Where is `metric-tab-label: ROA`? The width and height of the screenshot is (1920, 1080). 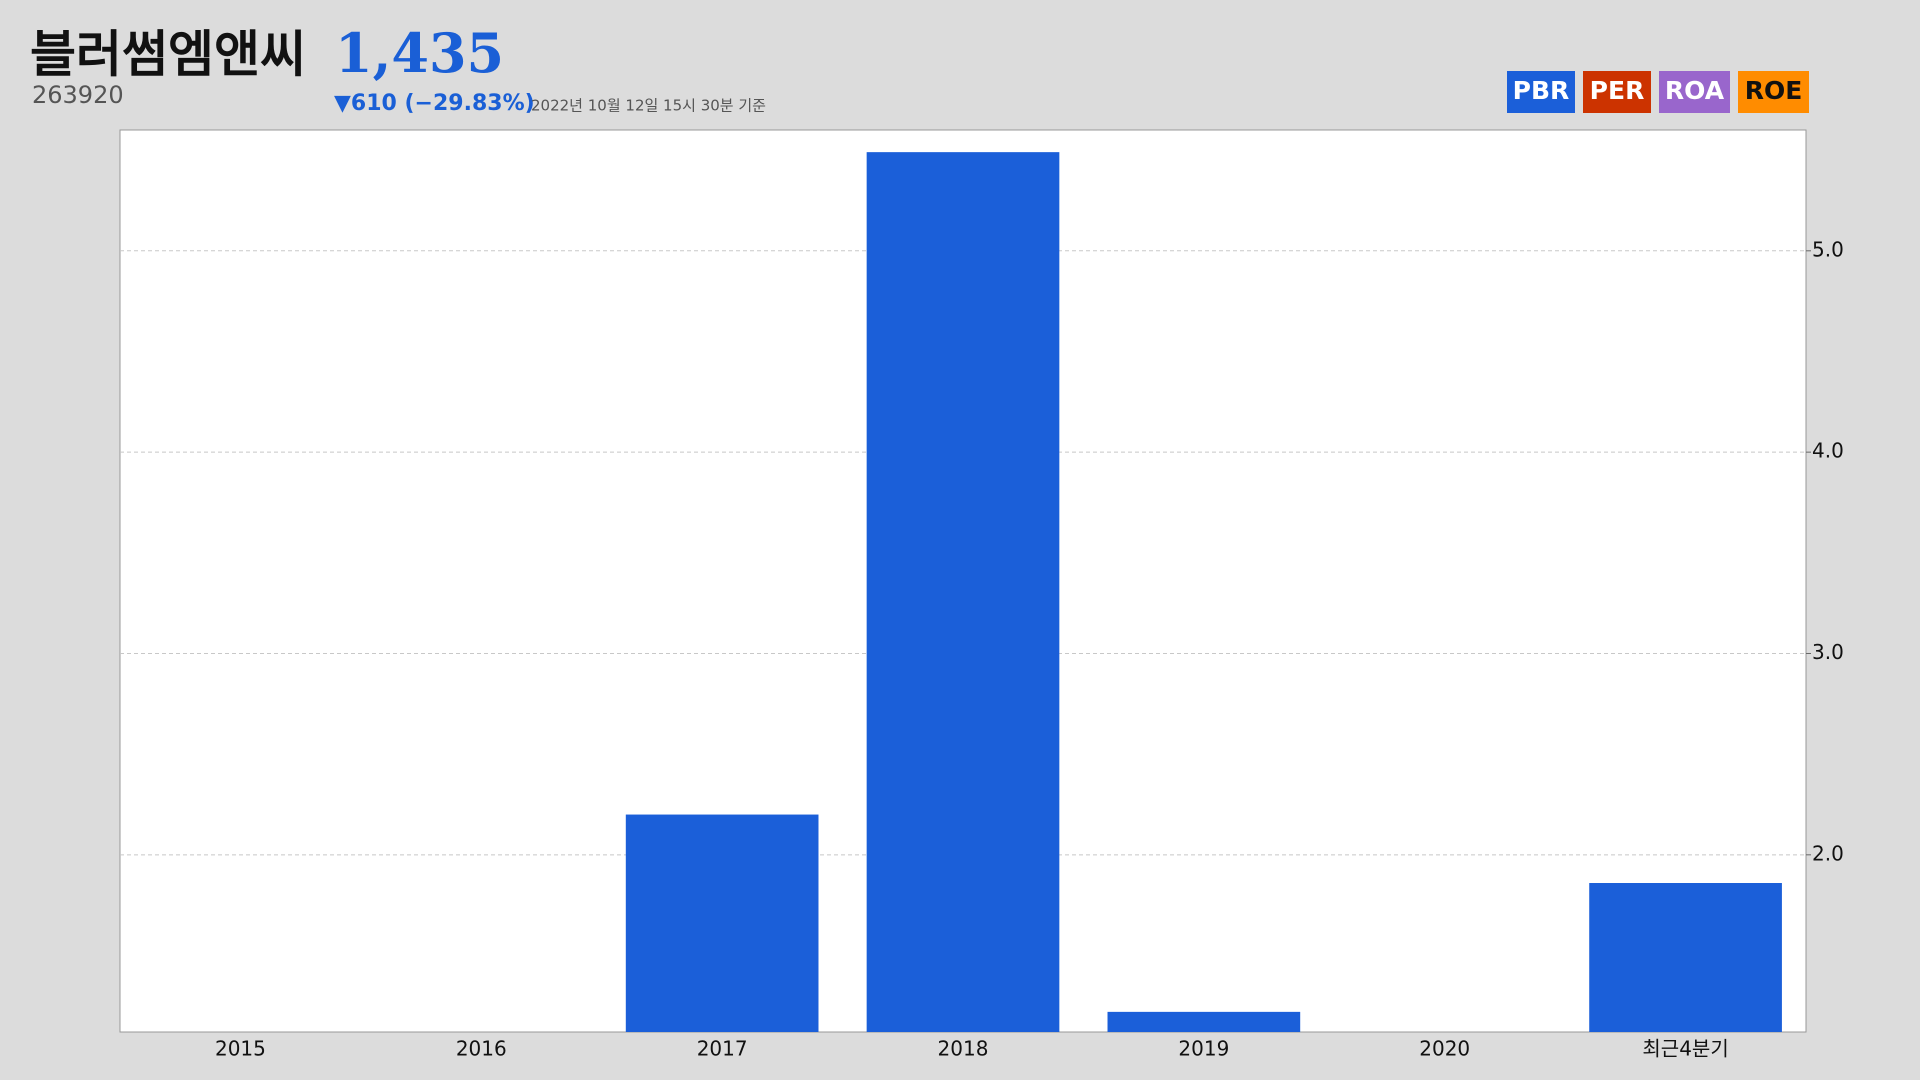
metric-tab-label: ROA is located at coordinates (1695, 90).